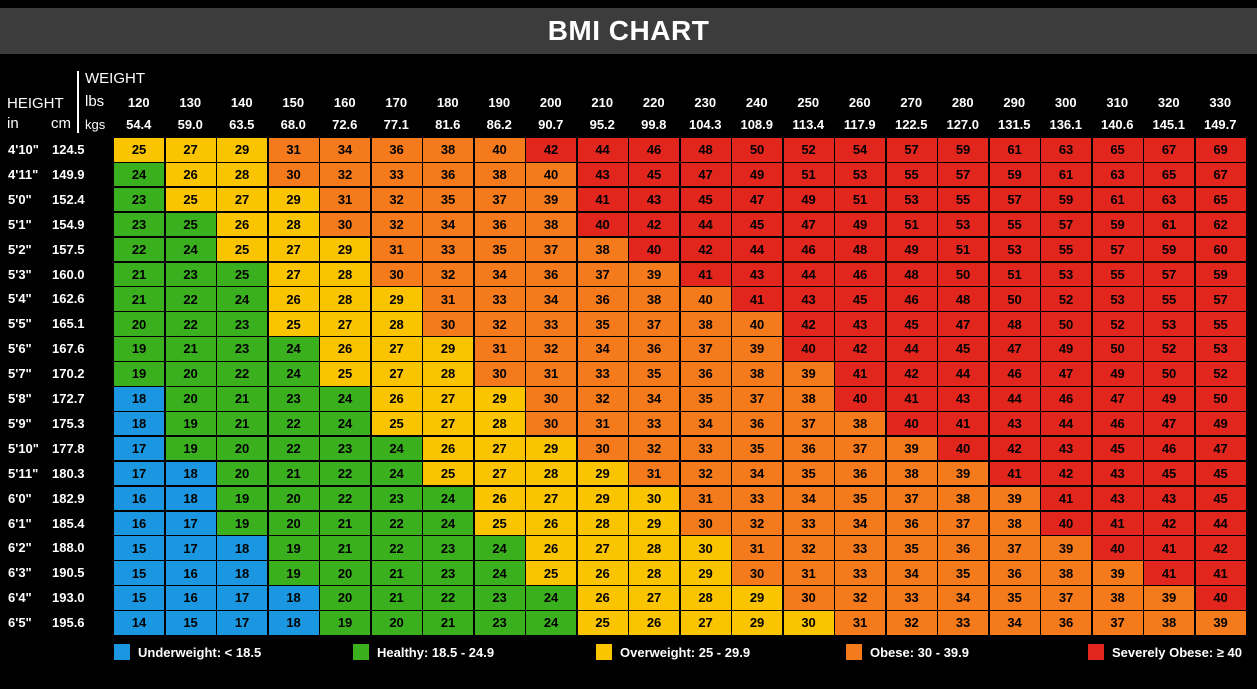  Describe the element at coordinates (242, 598) in the screenshot. I see `bmi-cell: 17` at that location.